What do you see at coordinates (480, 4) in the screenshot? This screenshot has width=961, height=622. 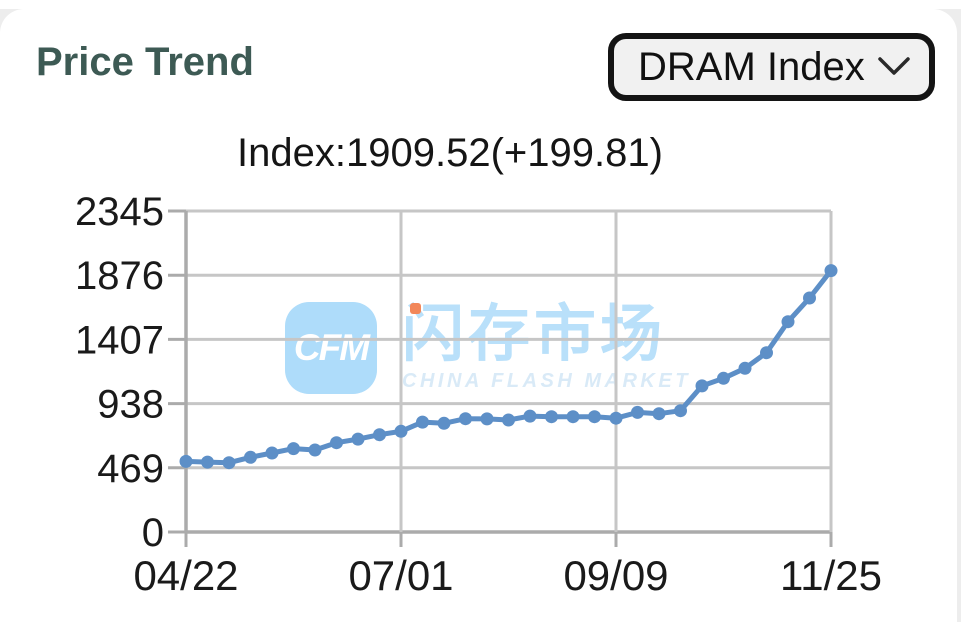 I see `top-strip` at bounding box center [480, 4].